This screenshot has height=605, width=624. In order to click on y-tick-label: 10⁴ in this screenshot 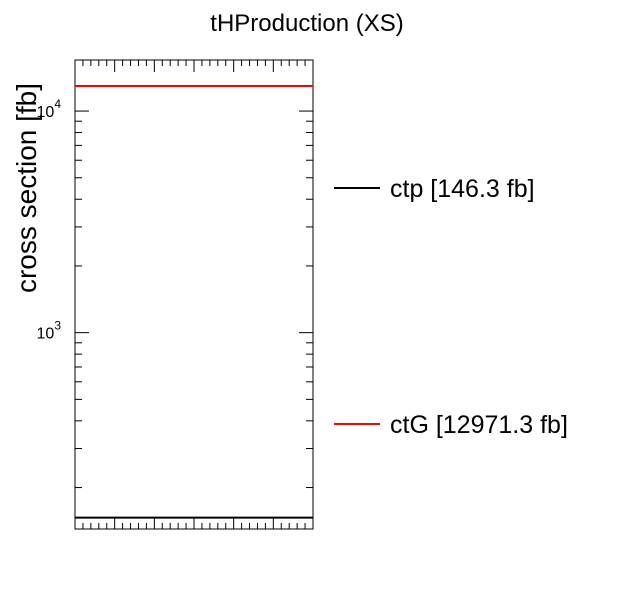, I will do `click(49, 109)`.